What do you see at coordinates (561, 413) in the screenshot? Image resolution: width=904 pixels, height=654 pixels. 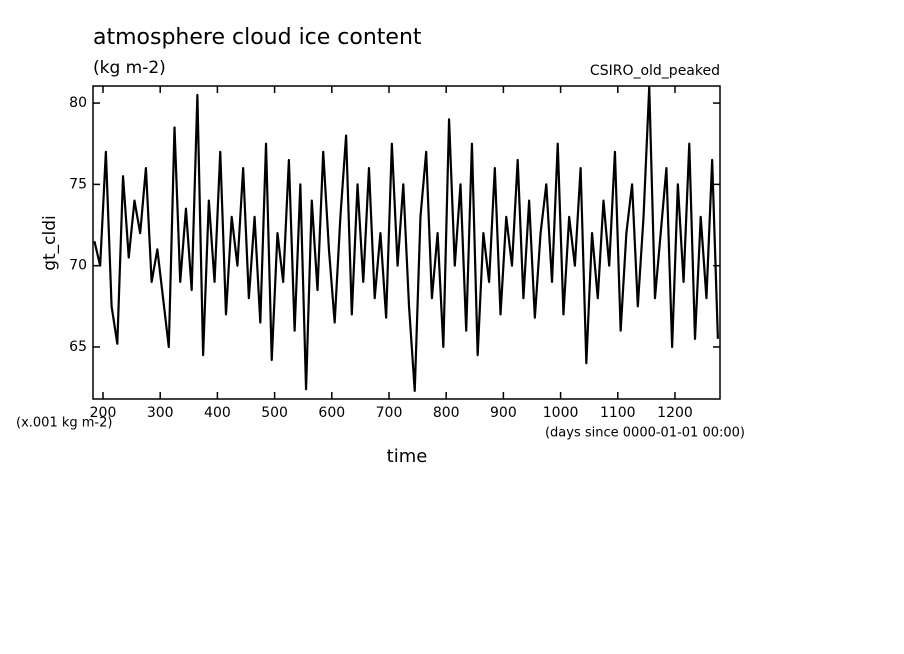 I see `x-tick-label: 1000` at bounding box center [561, 413].